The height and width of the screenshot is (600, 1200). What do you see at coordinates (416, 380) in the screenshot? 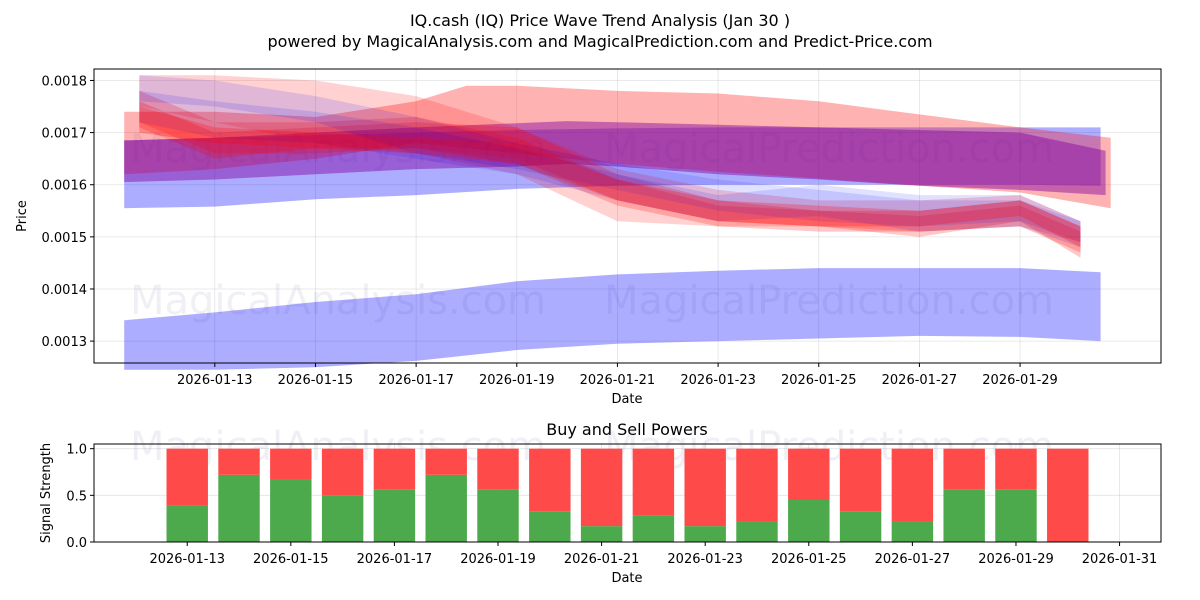
I see `price-x-tick-label: 2026-01-17` at bounding box center [416, 380].